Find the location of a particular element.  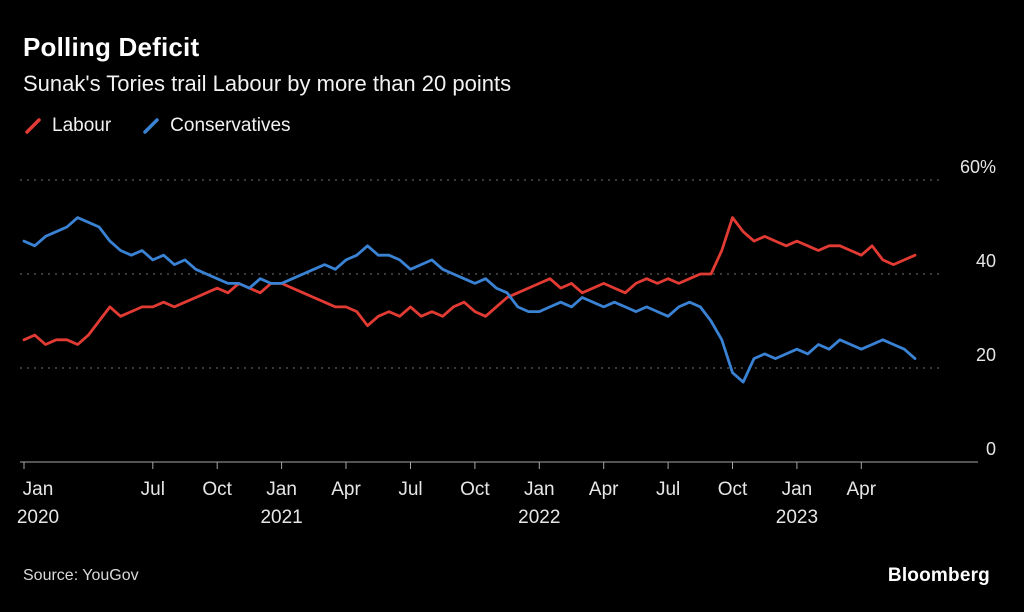

x-tick-year: 2021 is located at coordinates (281, 517).